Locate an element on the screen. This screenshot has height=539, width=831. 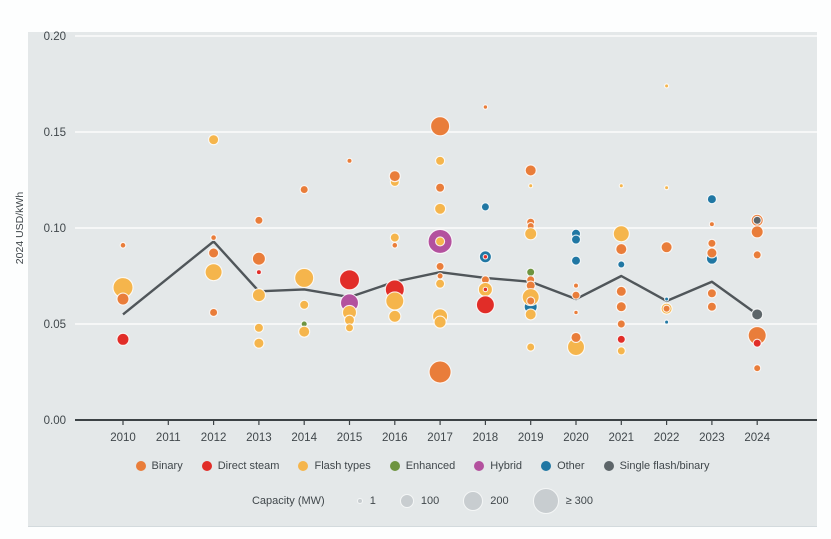
x-tick-label: 2012 is located at coordinates (214, 438).